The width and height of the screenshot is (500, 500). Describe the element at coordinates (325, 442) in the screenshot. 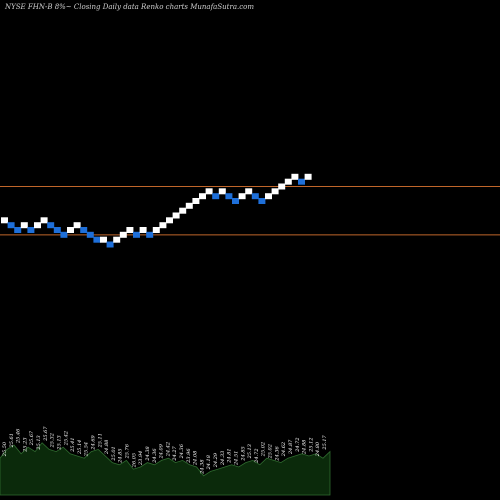

I see `price-label: 25.17` at that location.